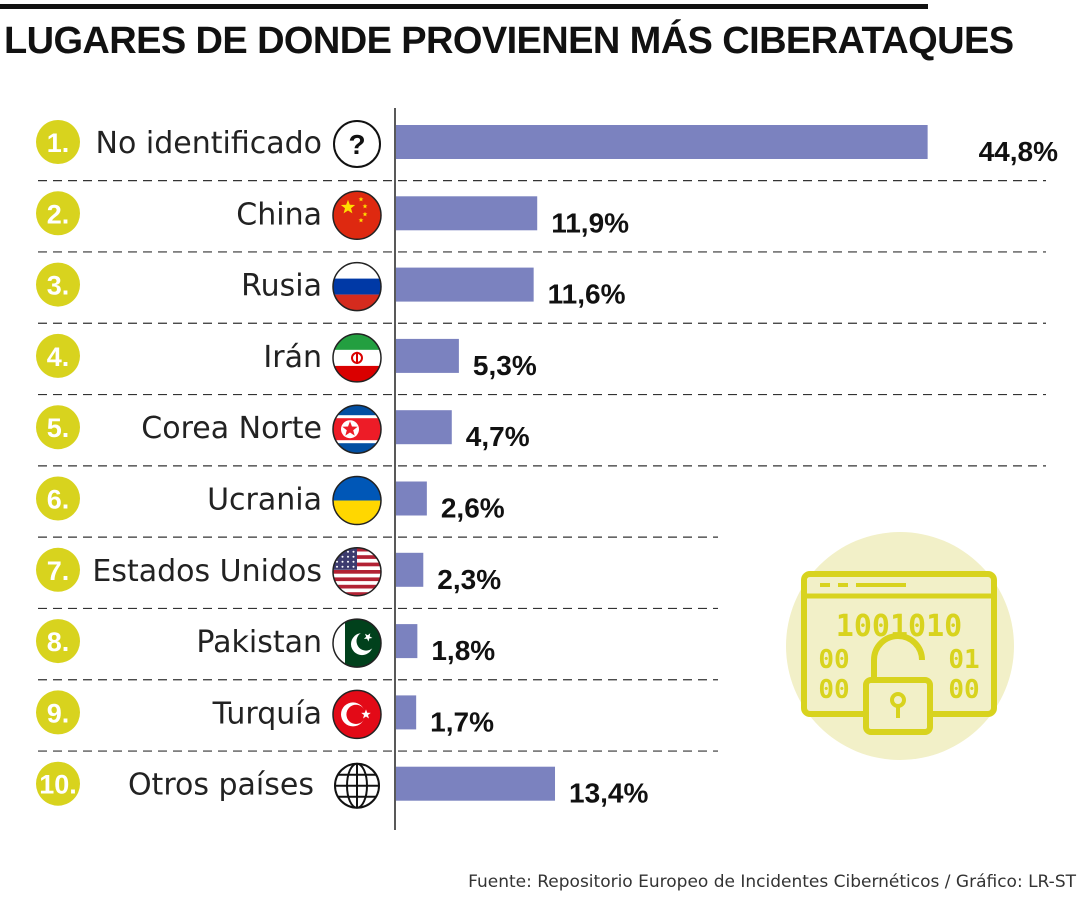 The width and height of the screenshot is (1080, 900). I want to click on rank-number: 9., so click(58, 713).